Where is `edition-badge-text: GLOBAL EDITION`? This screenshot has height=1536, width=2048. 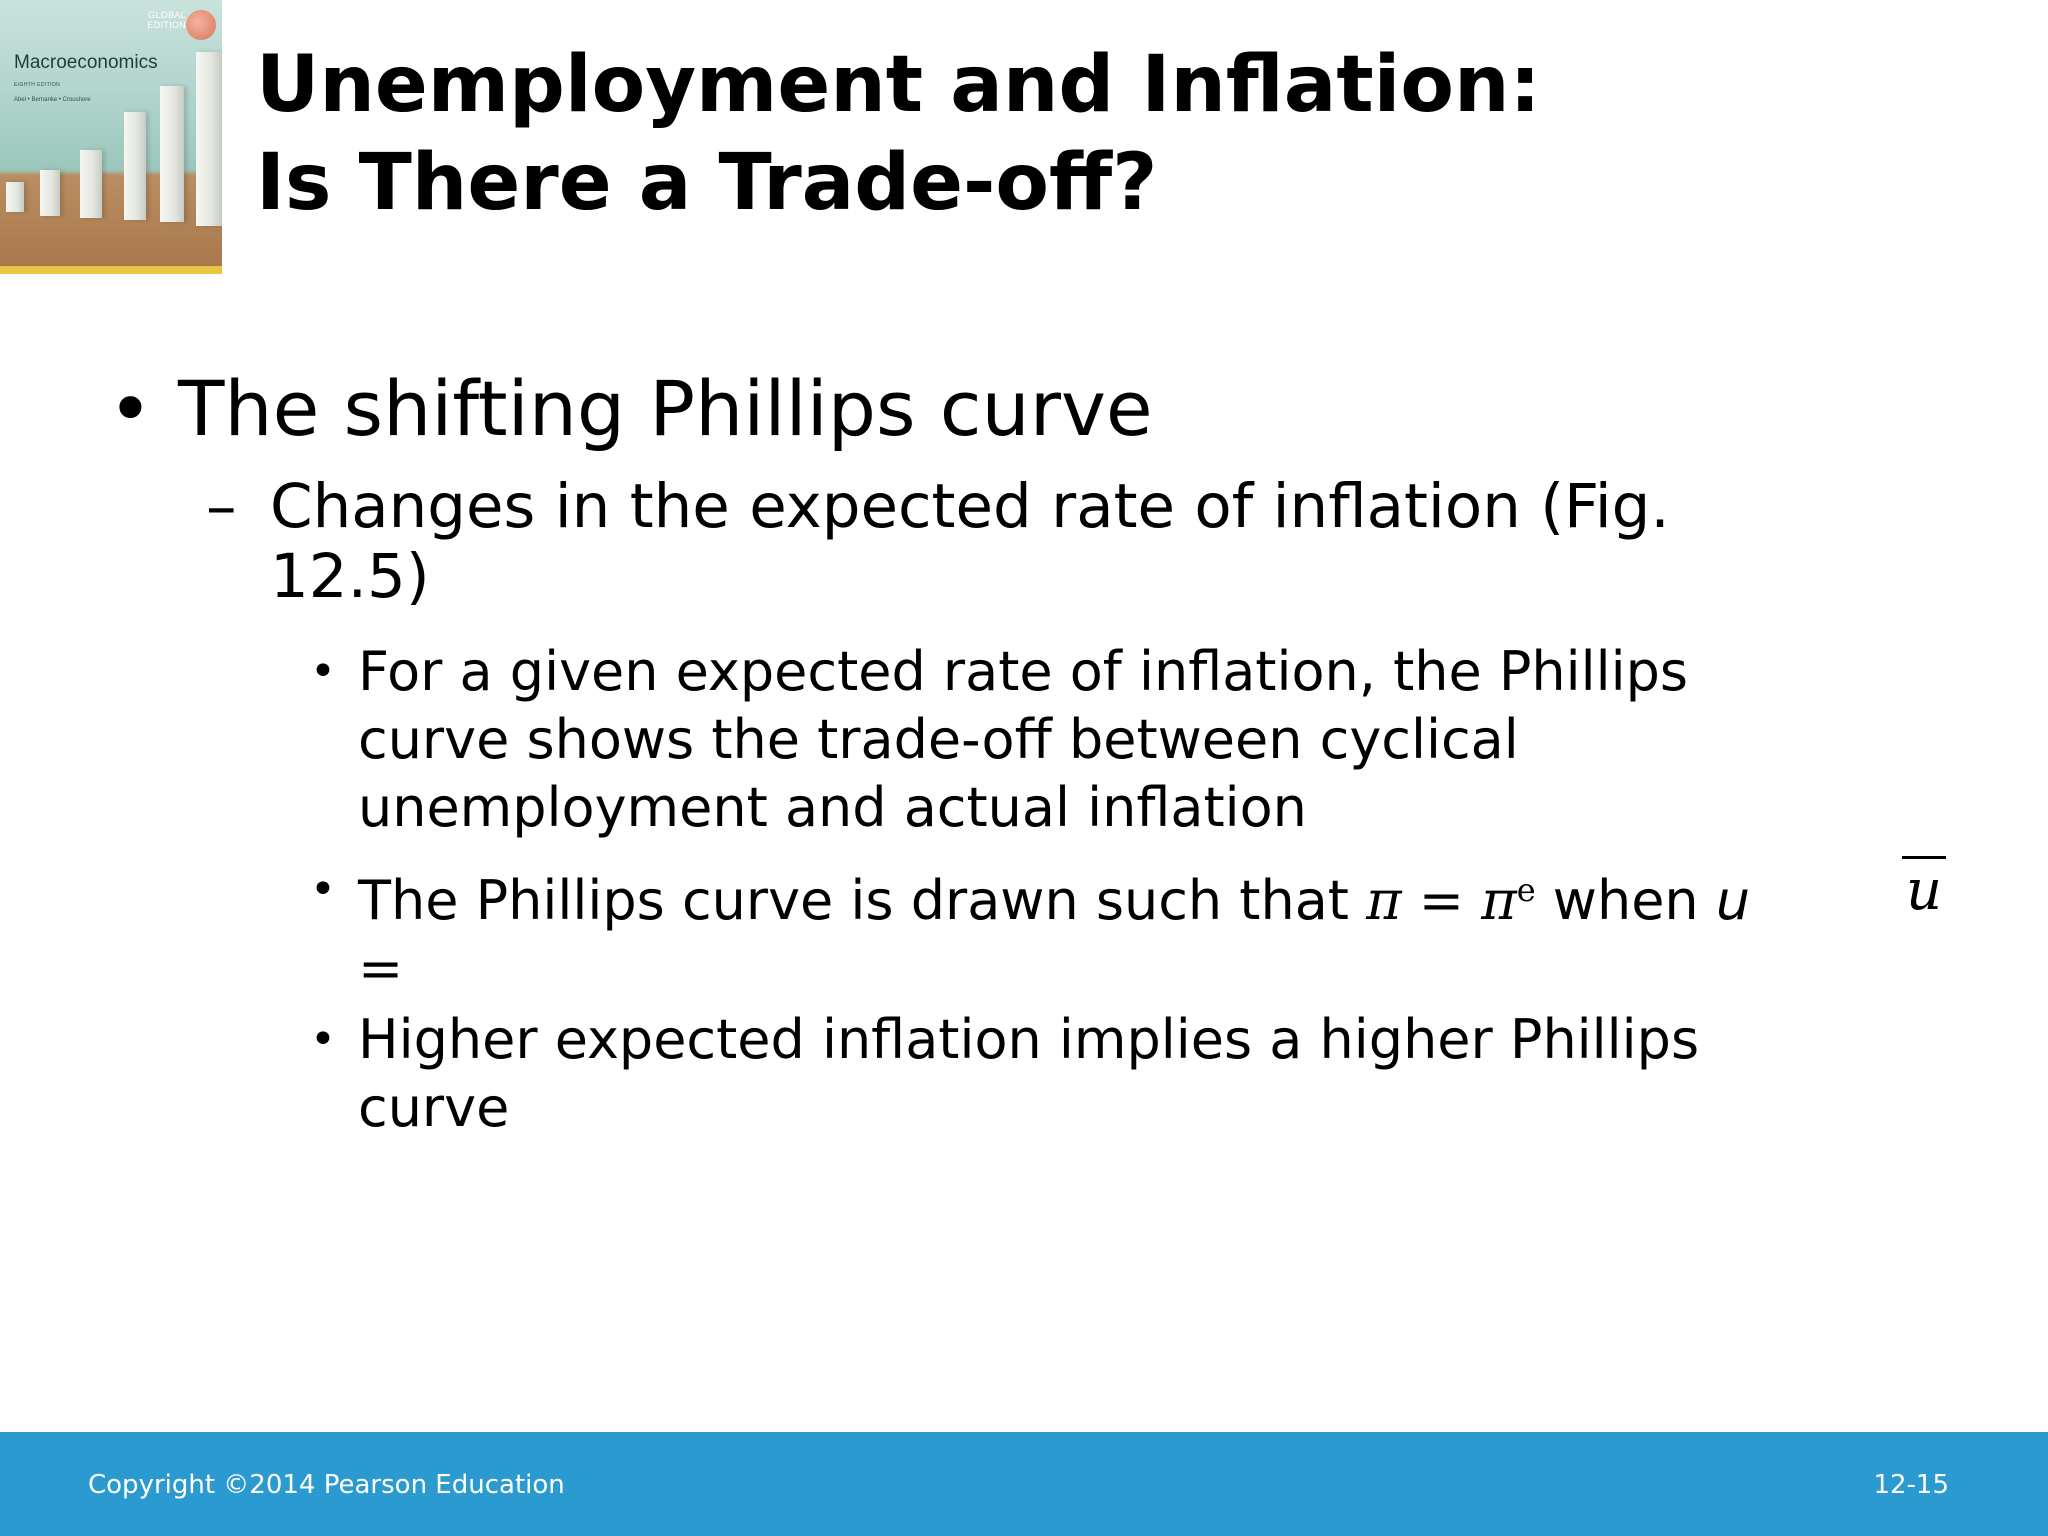 edition-badge-text: GLOBAL EDITION is located at coordinates (166, 20).